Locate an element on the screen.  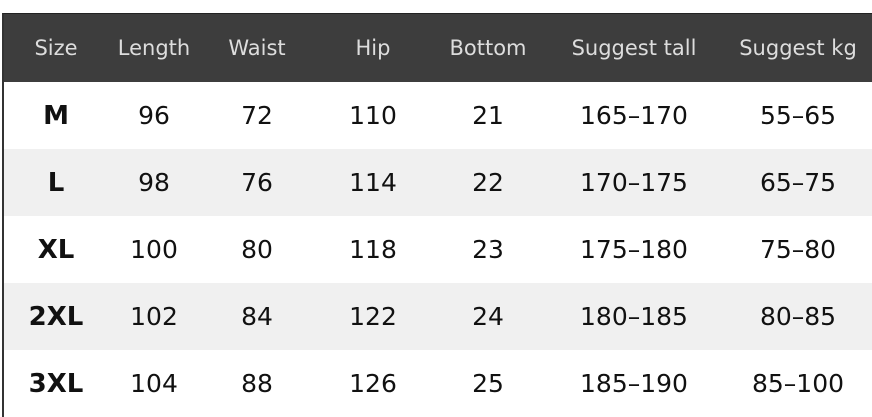
table-cell: 65–75 is located at coordinates (798, 182).